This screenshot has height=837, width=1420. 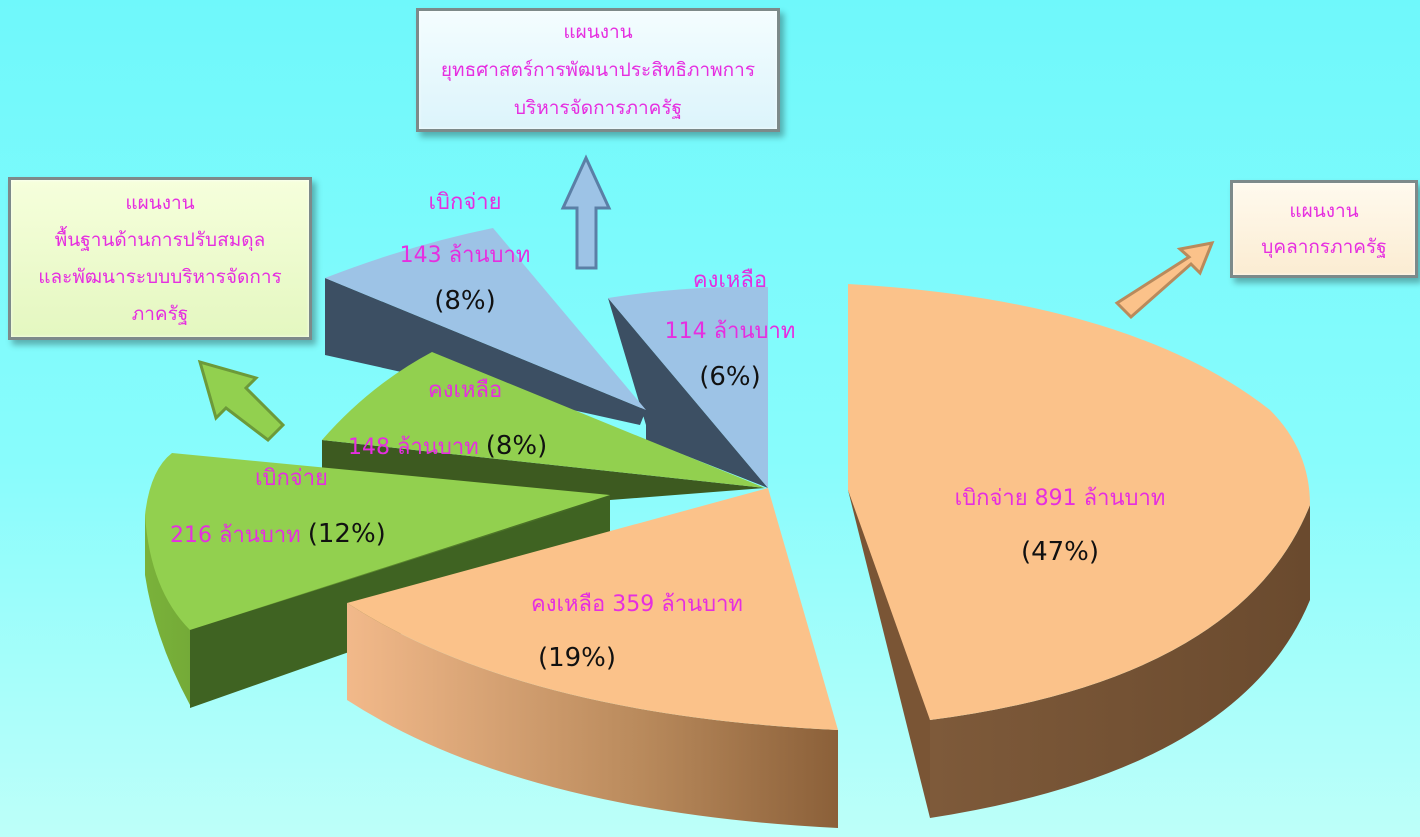 What do you see at coordinates (685, 331) in the screenshot?
I see `label-value: 114` at bounding box center [685, 331].